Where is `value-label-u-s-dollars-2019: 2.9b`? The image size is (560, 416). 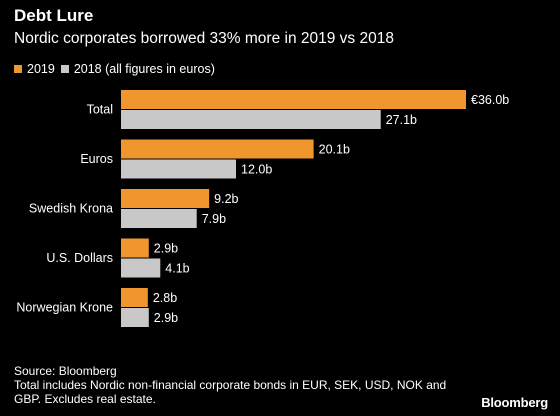 value-label-u-s-dollars-2019: 2.9b is located at coordinates (166, 249).